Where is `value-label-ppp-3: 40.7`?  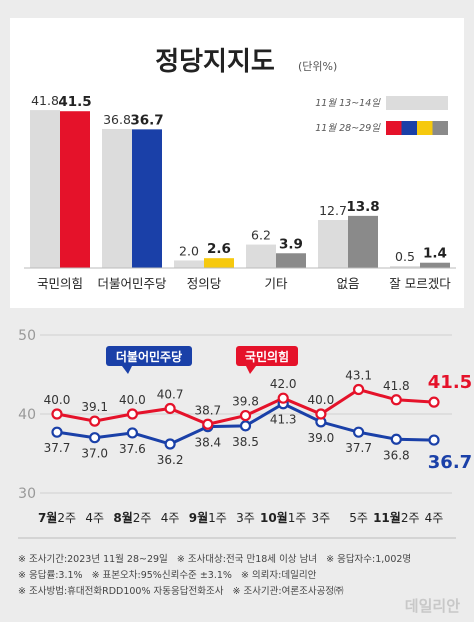 value-label-ppp-3: 40.7 is located at coordinates (170, 394).